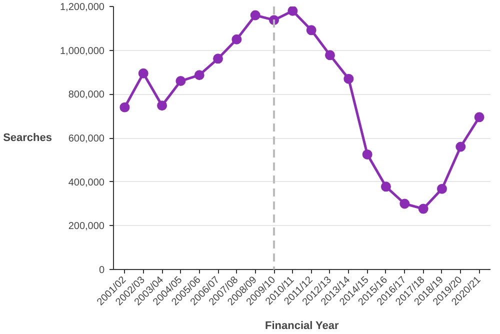 This screenshot has width=500, height=334. Describe the element at coordinates (82, 51) in the screenshot. I see `y-tick-label: 1,000,000` at that location.